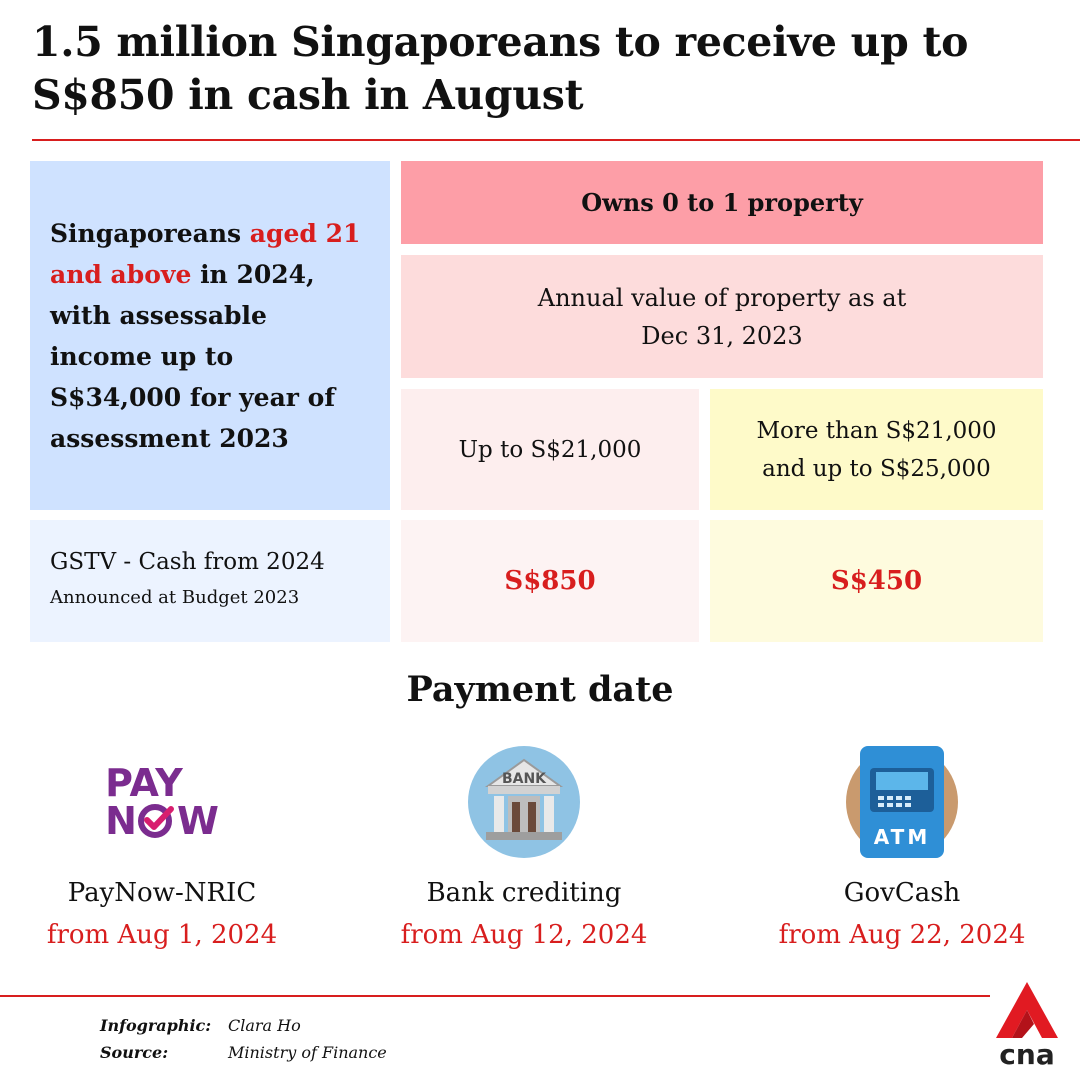  What do you see at coordinates (144, 783) in the screenshot?
I see `paynow-logo-line1: PAY` at bounding box center [144, 783].